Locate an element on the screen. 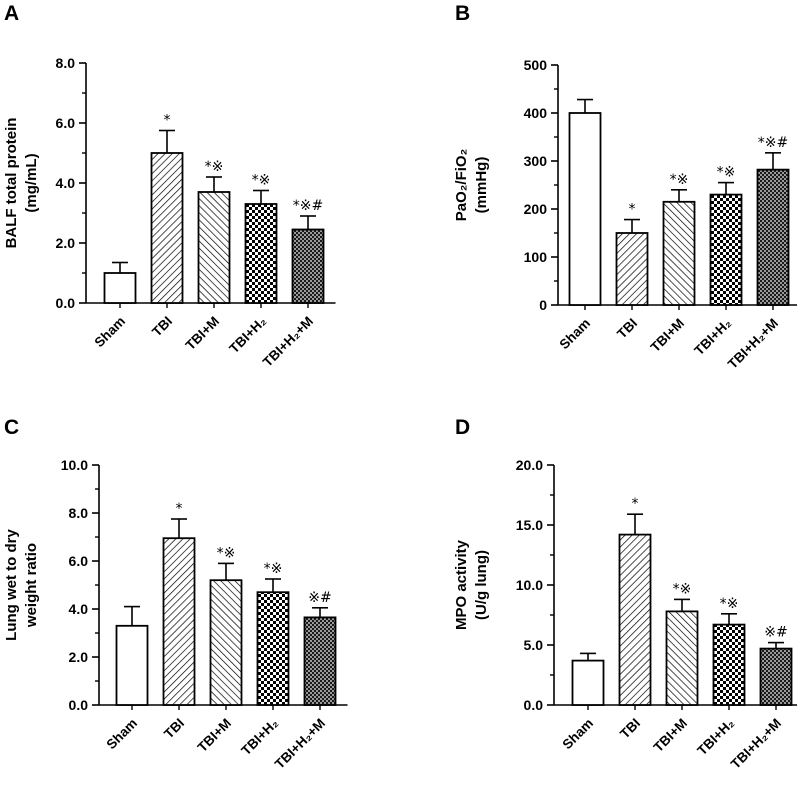 The height and width of the screenshot is (791, 797). panel-letter: B is located at coordinates (462, 13).